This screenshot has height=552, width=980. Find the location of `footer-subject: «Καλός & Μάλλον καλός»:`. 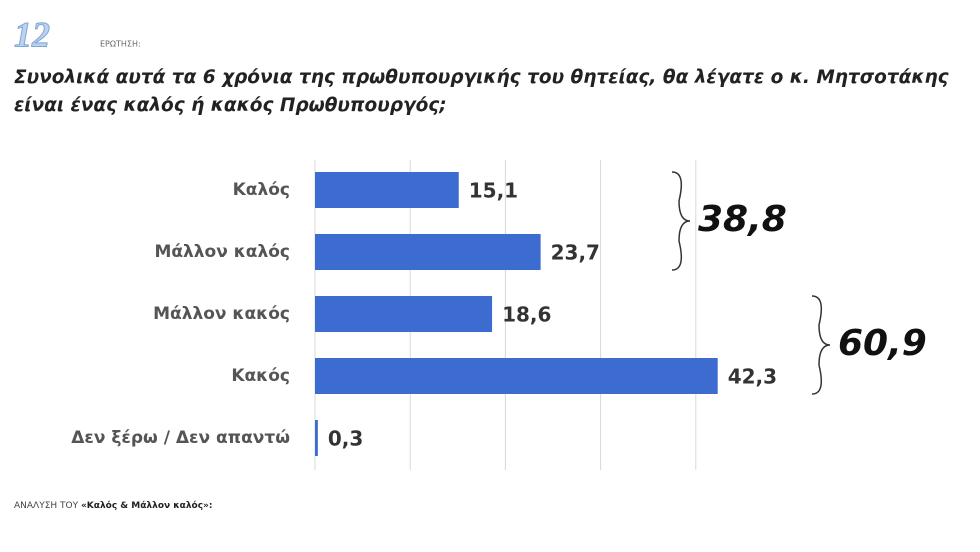

footer-subject: «Καλός & Μάλλον καλός»: is located at coordinates (146, 505).